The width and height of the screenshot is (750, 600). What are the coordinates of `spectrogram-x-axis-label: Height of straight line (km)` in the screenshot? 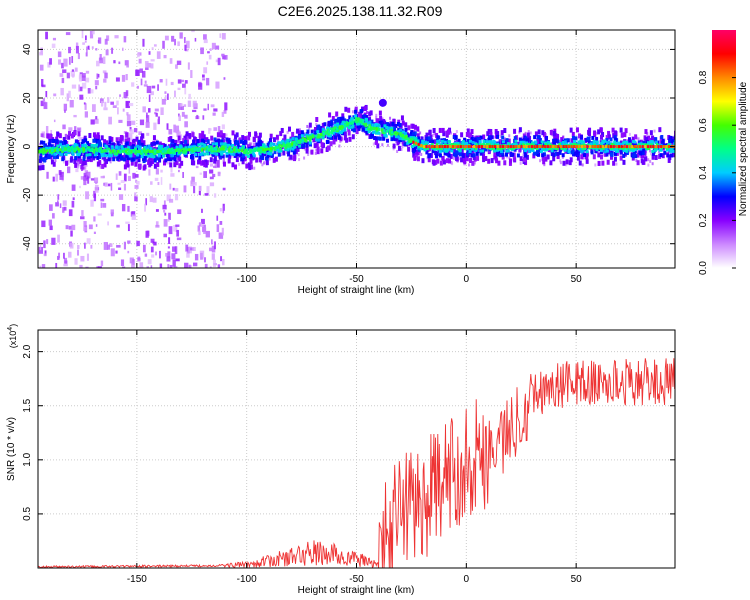 It's located at (356, 290).